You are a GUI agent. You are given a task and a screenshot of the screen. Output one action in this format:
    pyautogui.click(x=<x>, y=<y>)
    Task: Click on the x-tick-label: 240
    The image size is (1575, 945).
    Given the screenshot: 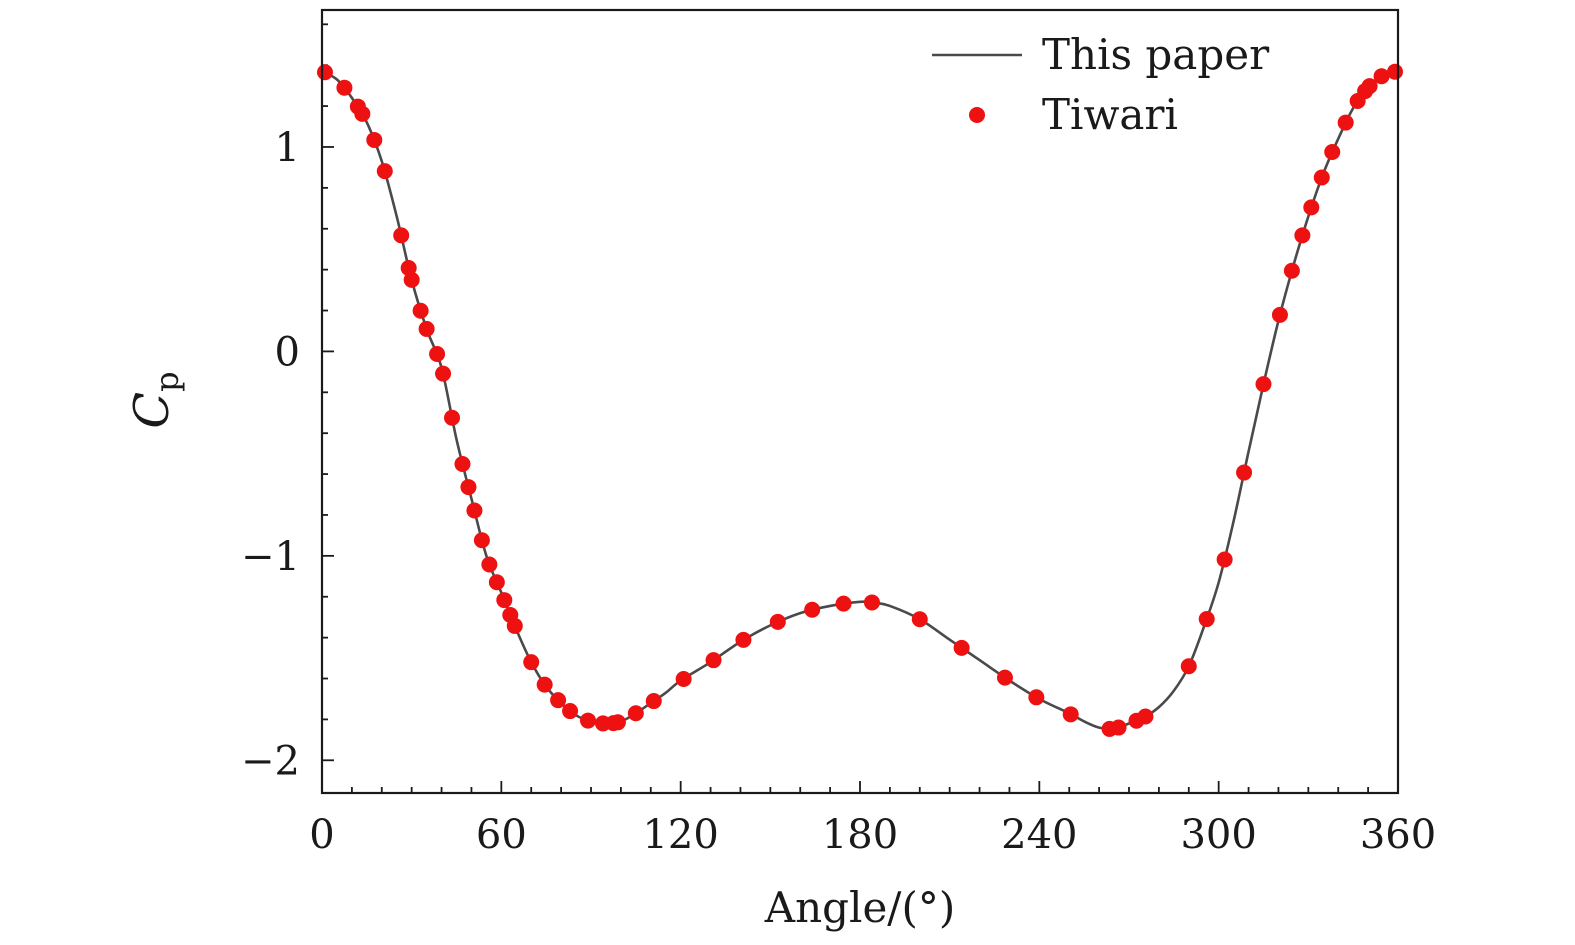 What is the action you would take?
    pyautogui.click(x=1039, y=835)
    